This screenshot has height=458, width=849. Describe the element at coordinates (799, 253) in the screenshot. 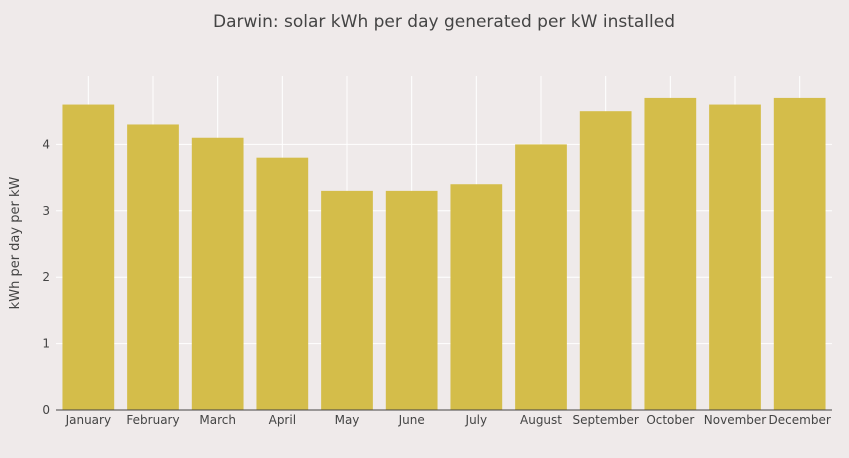

I see `bar-december` at that location.